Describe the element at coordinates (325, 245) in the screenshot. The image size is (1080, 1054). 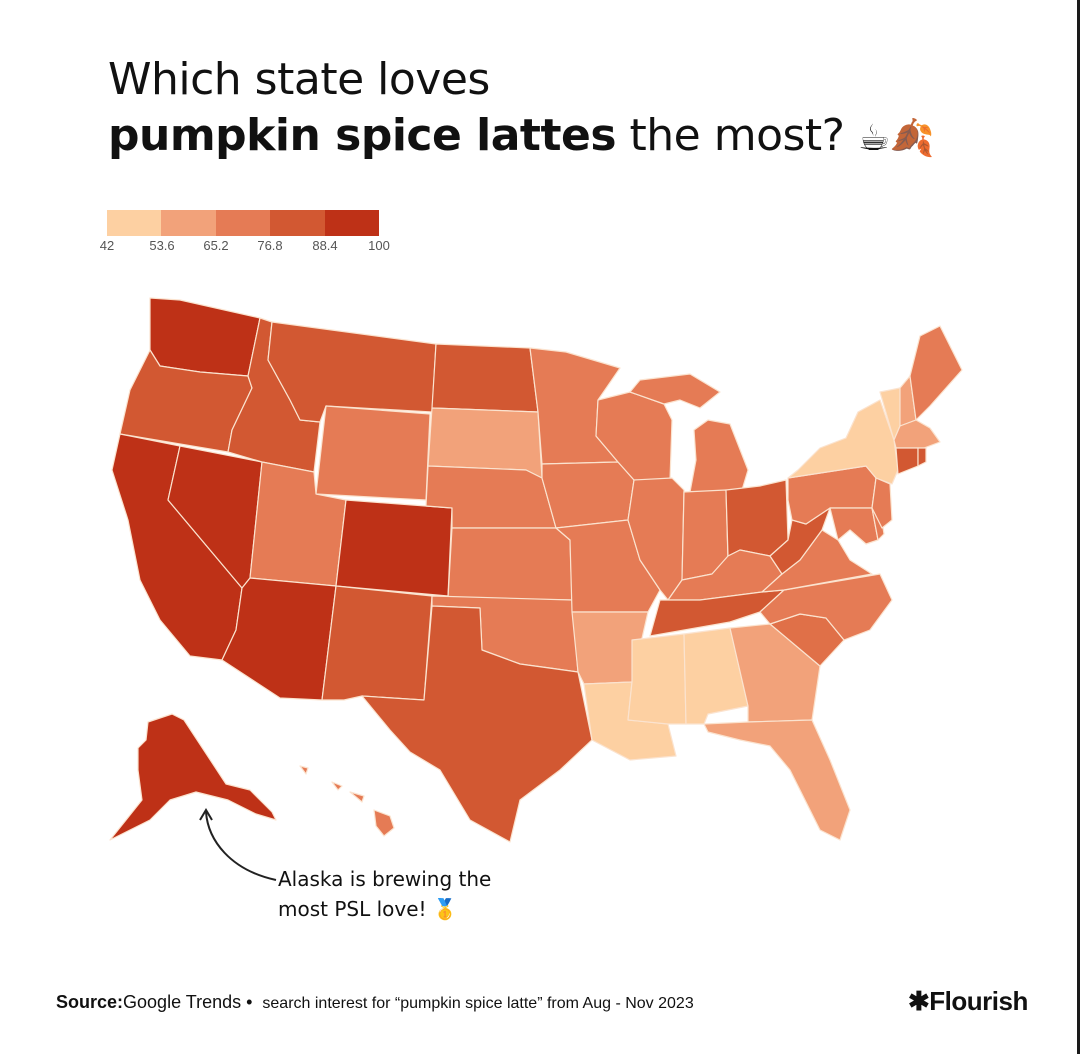
I see `legend-tick: 88.4` at that location.